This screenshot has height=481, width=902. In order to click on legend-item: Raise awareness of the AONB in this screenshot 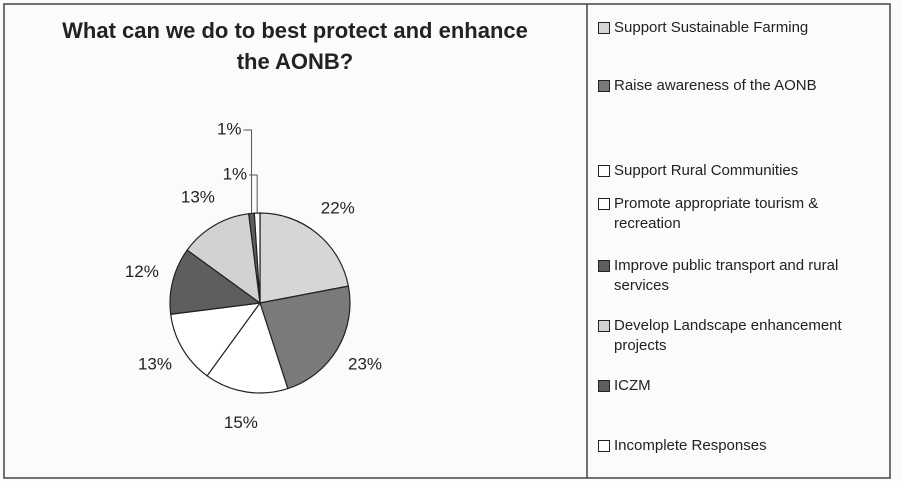, I will do `click(743, 86)`.